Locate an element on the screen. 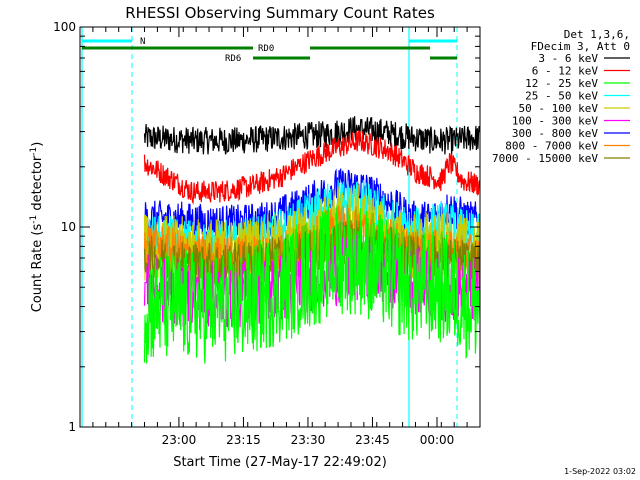 The height and width of the screenshot is (480, 640). legend-label: 300 - 800 keV is located at coordinates (555, 133).